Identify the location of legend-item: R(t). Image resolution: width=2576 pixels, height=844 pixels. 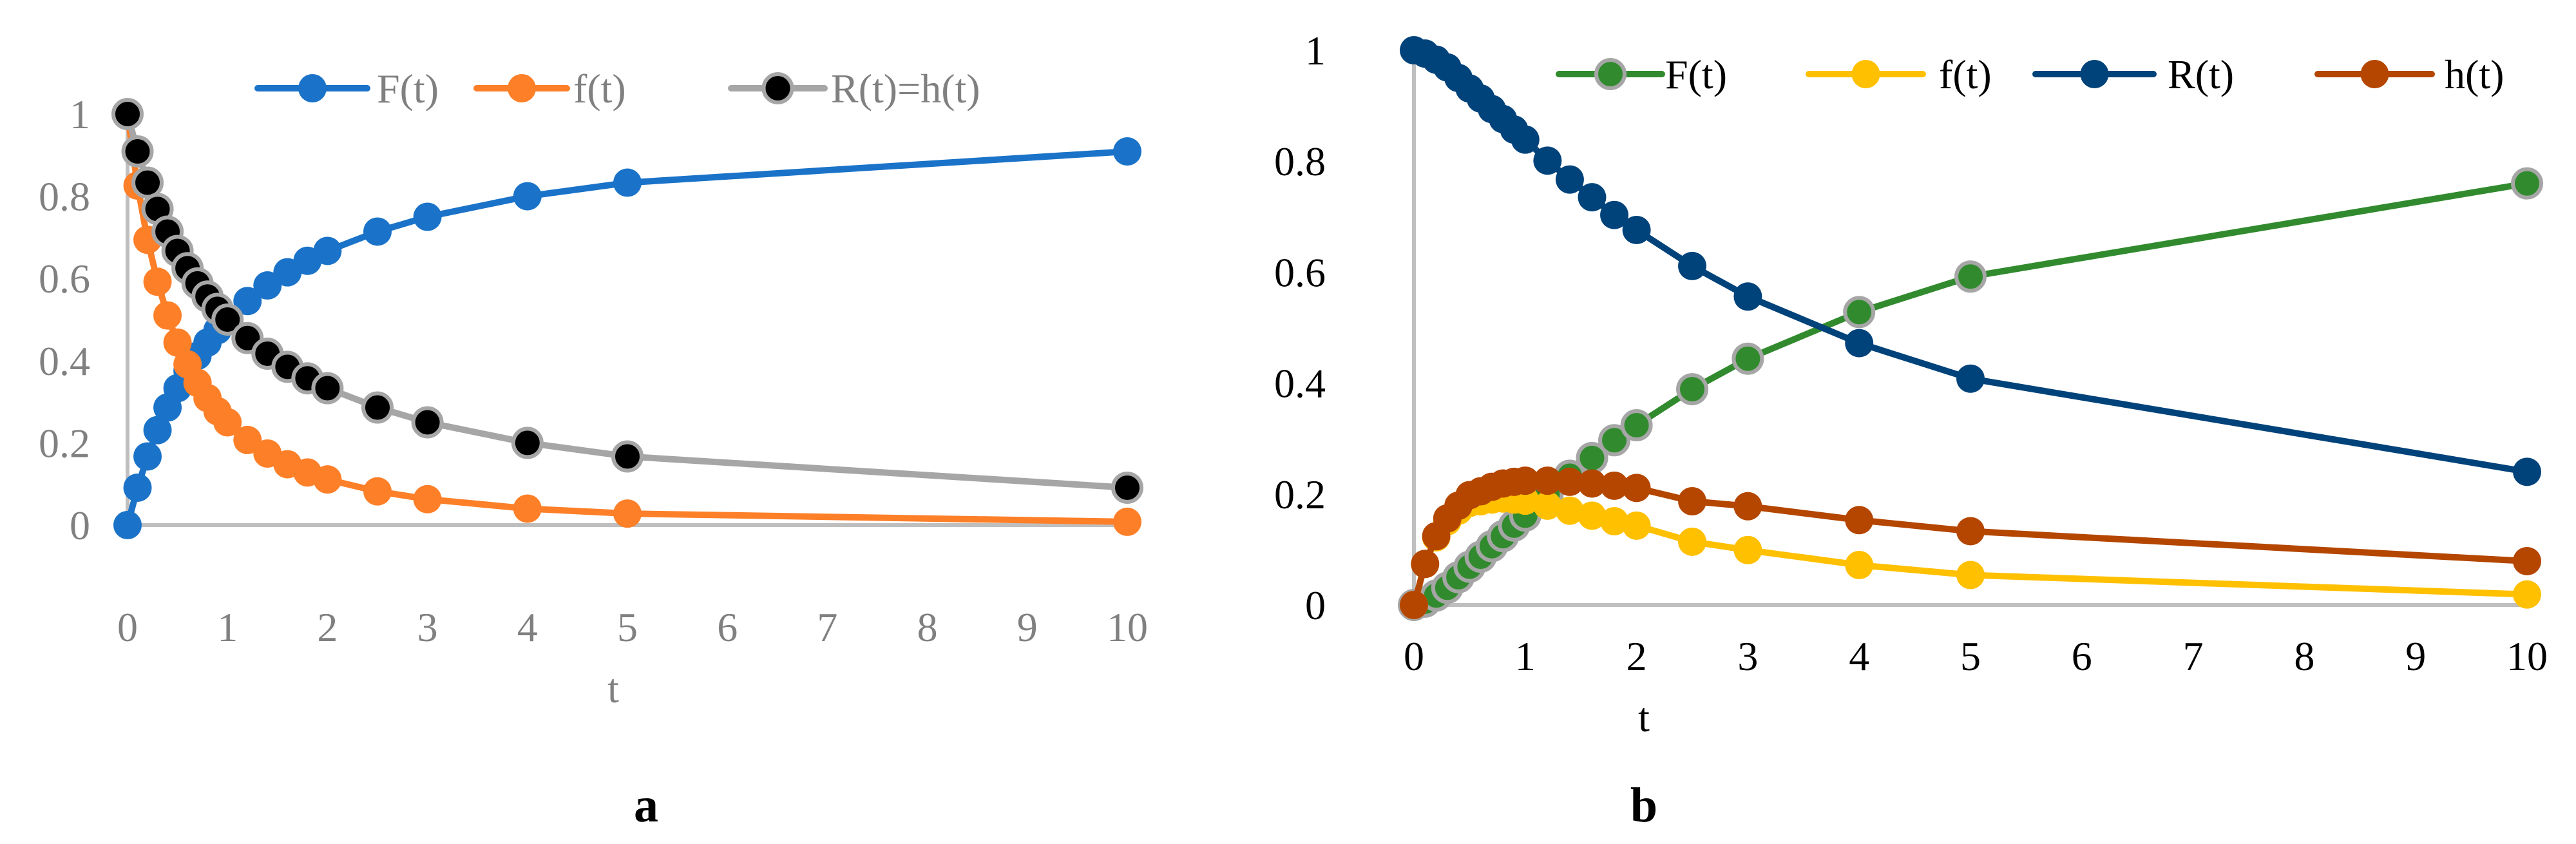
(2133, 74).